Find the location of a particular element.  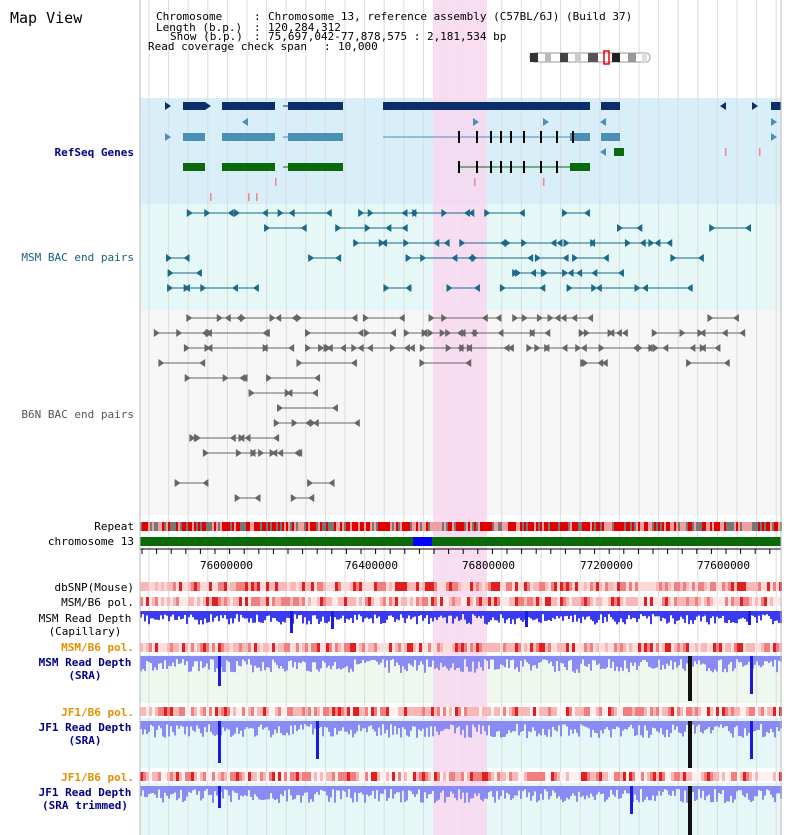

track-label-msm-b6-pol: MSM/B6 pol. is located at coordinates (97, 602).